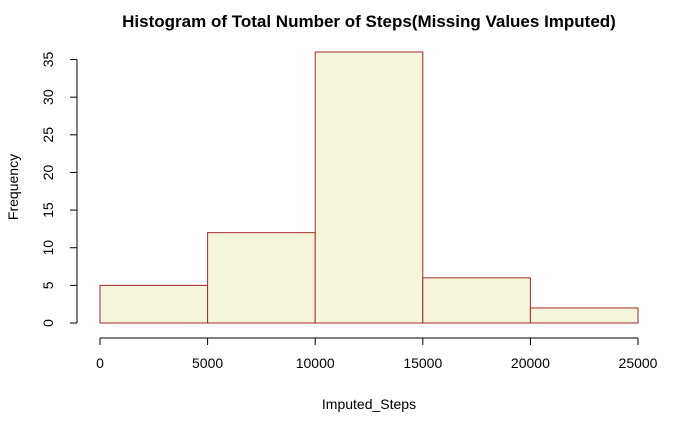 This screenshot has height=432, width=700. What do you see at coordinates (369, 404) in the screenshot?
I see `x-axis-label: Imputed_Steps` at bounding box center [369, 404].